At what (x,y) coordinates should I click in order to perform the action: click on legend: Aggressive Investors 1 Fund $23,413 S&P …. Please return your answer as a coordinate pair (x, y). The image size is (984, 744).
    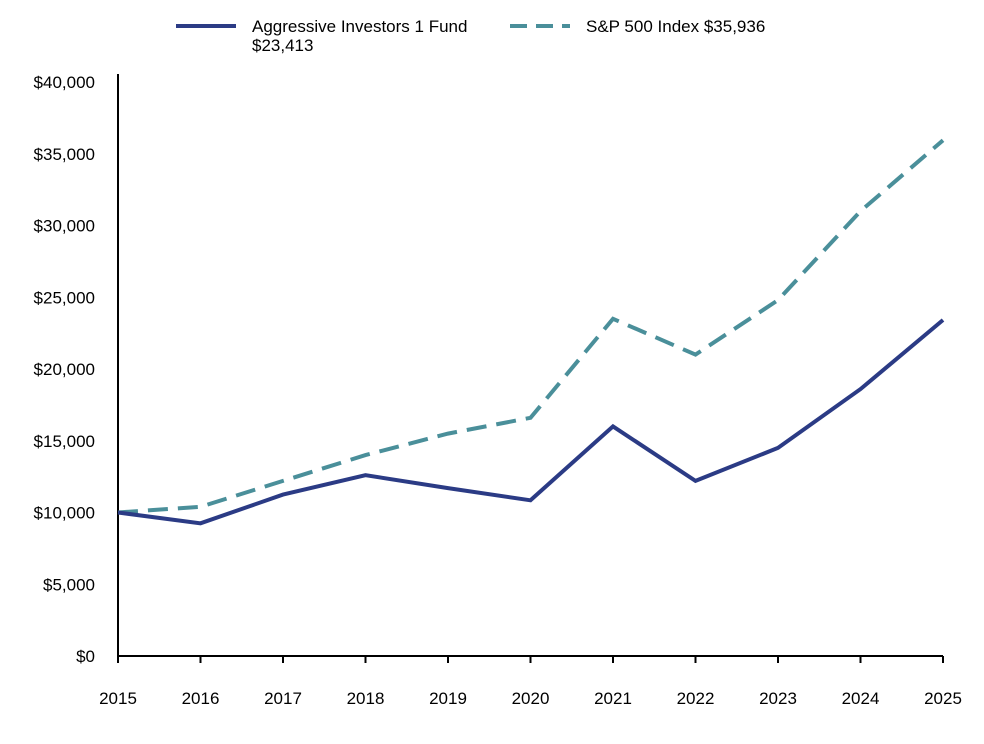
    Looking at the image, I should click on (470, 36).